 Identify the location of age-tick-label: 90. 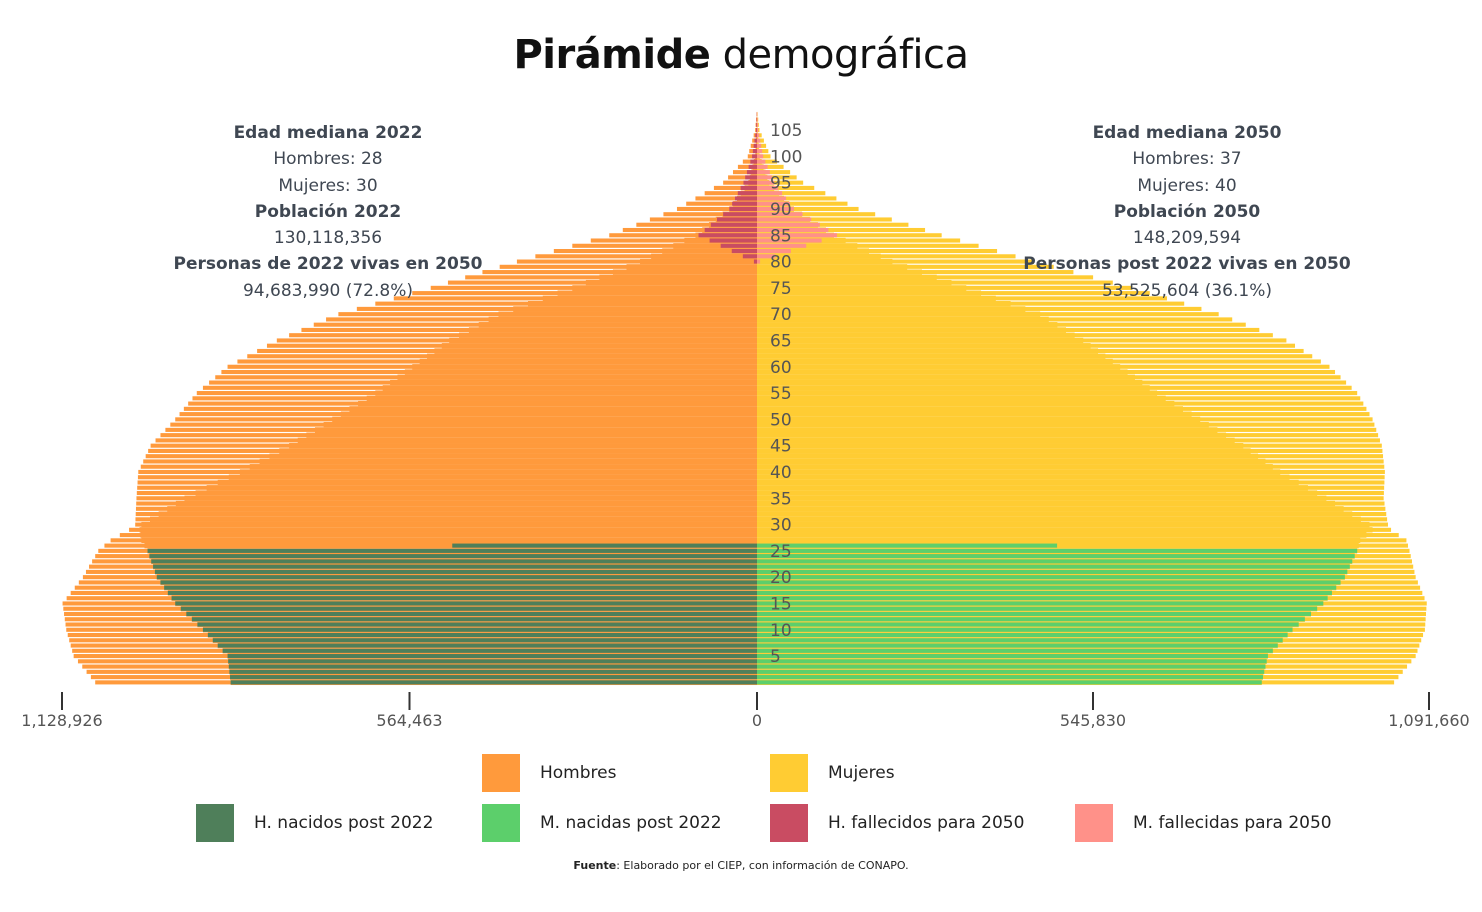
(781, 210).